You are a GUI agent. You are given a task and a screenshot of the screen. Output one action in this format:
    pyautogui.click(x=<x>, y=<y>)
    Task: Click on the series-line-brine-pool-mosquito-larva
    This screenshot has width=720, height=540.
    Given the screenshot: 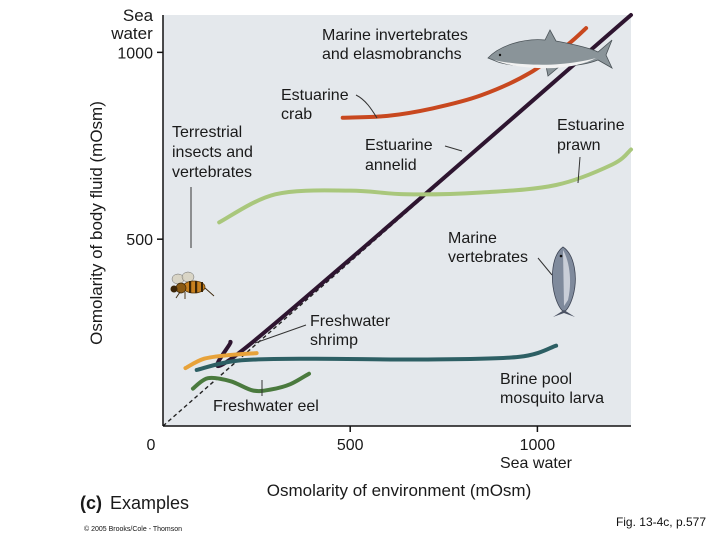 What is the action you would take?
    pyautogui.click(x=376, y=357)
    